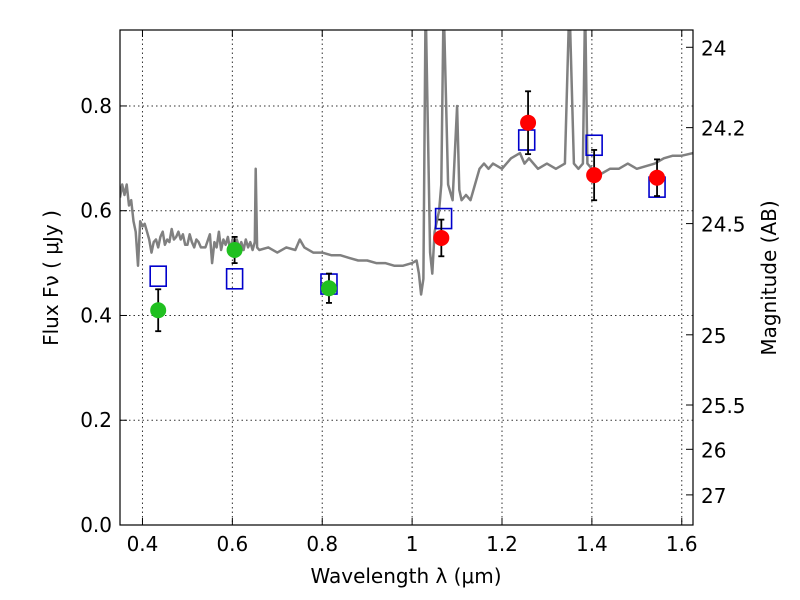 This screenshot has width=800, height=600. I want to click on magnitude-tick-label: 26, so click(713, 450).